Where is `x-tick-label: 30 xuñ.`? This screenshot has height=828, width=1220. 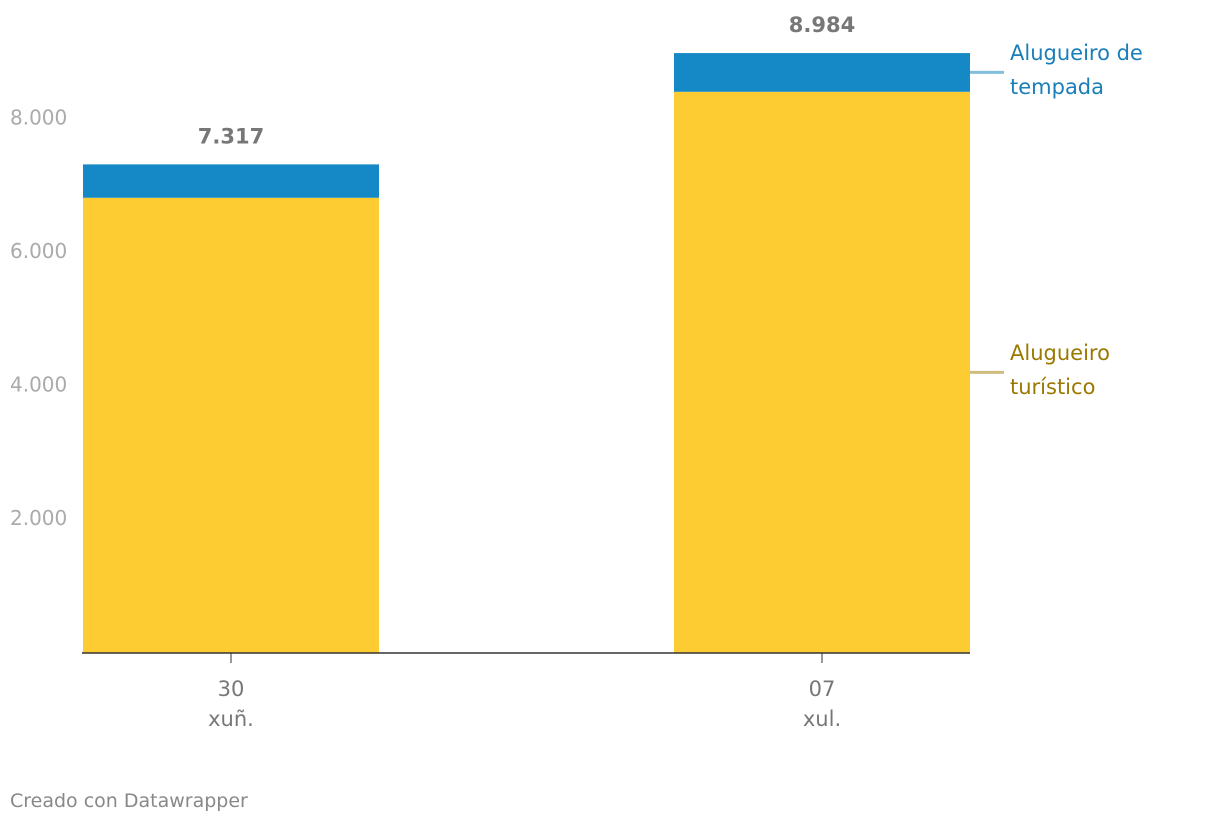 x-tick-label: 30 xuñ. is located at coordinates (231, 704).